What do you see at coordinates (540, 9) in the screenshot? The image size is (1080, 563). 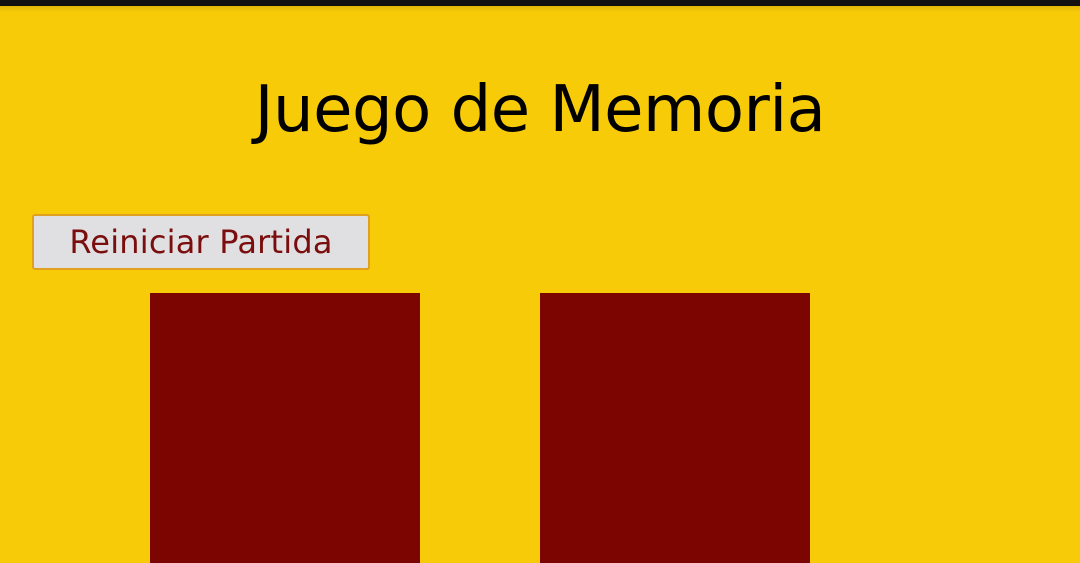 I see `top-bar-shadow` at bounding box center [540, 9].